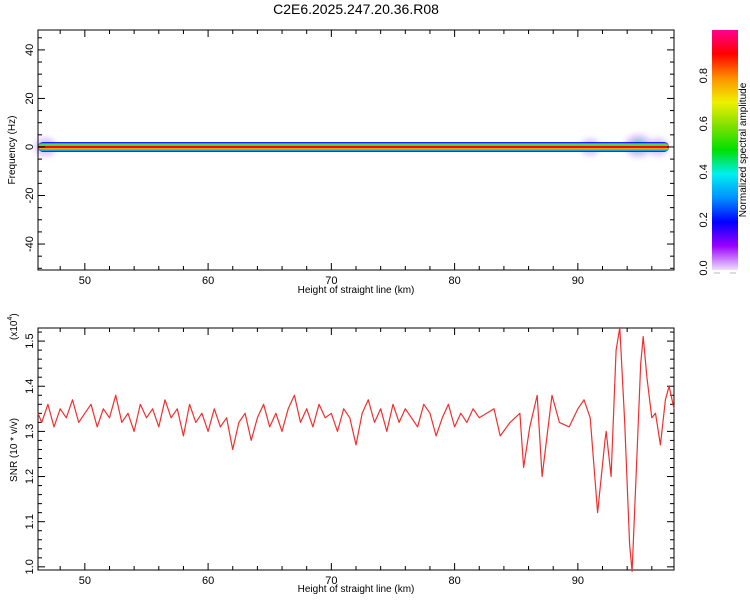 Image resolution: width=750 pixels, height=600 pixels. I want to click on top-y-tick-label: 0, so click(30, 147).